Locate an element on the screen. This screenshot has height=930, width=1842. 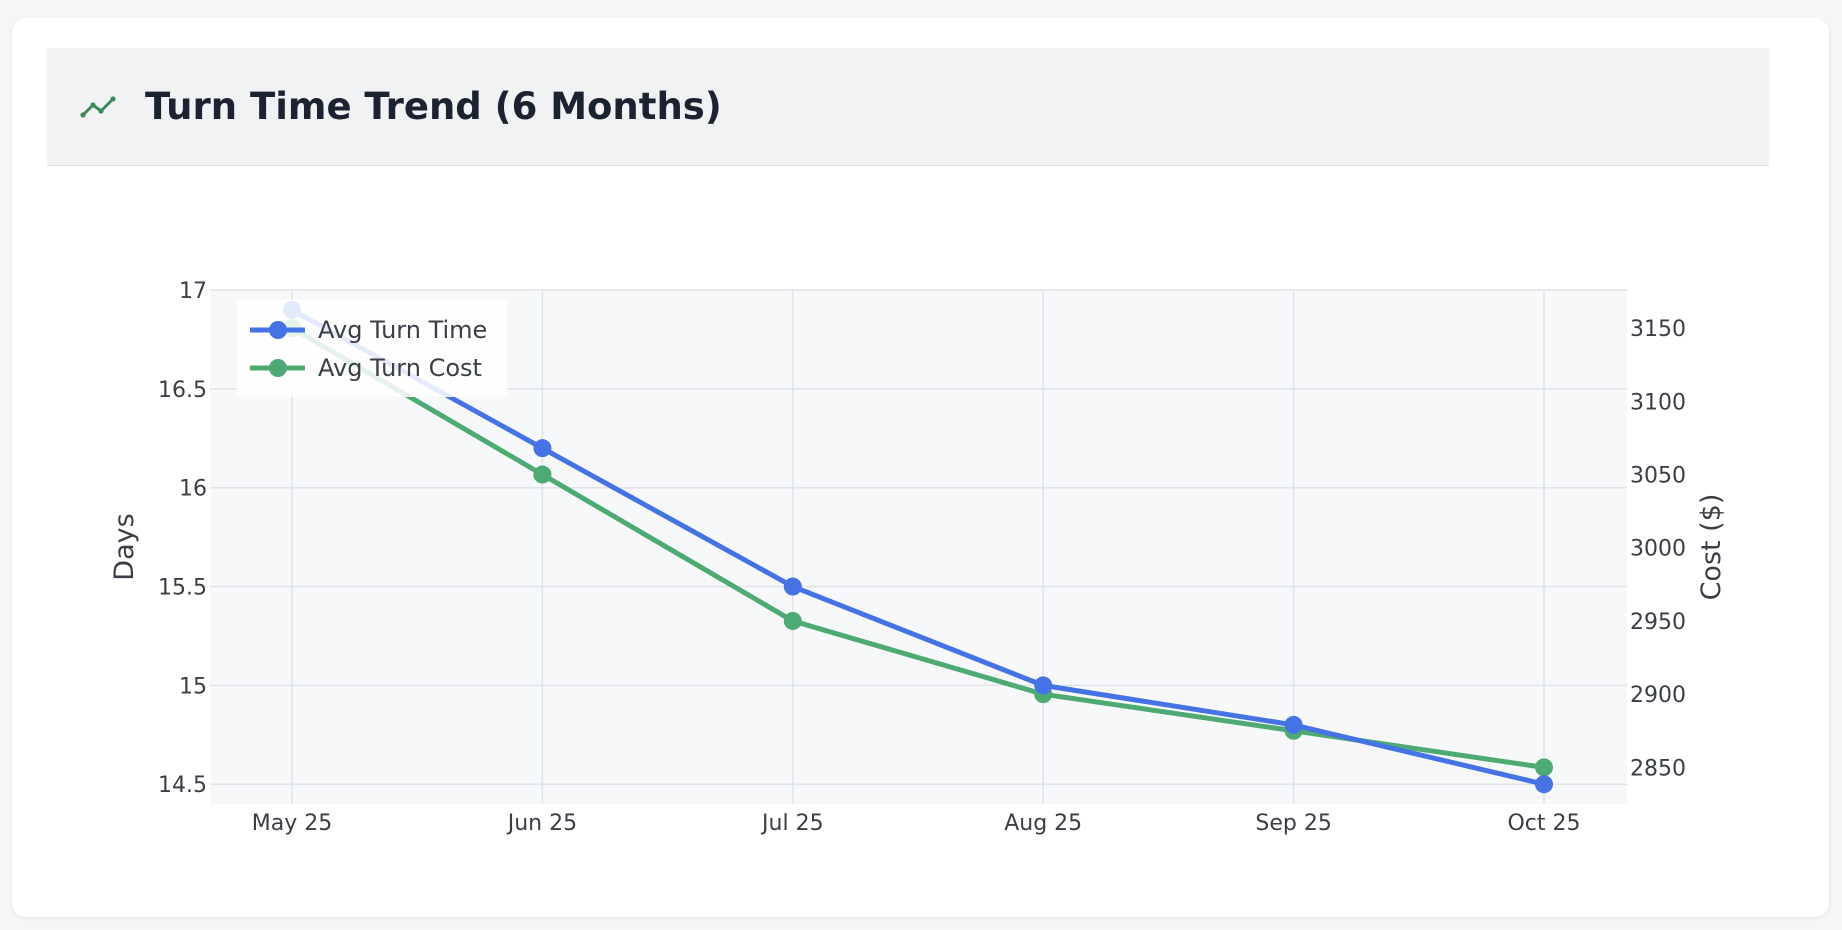
y-tick-label: 14.5 is located at coordinates (182, 785).